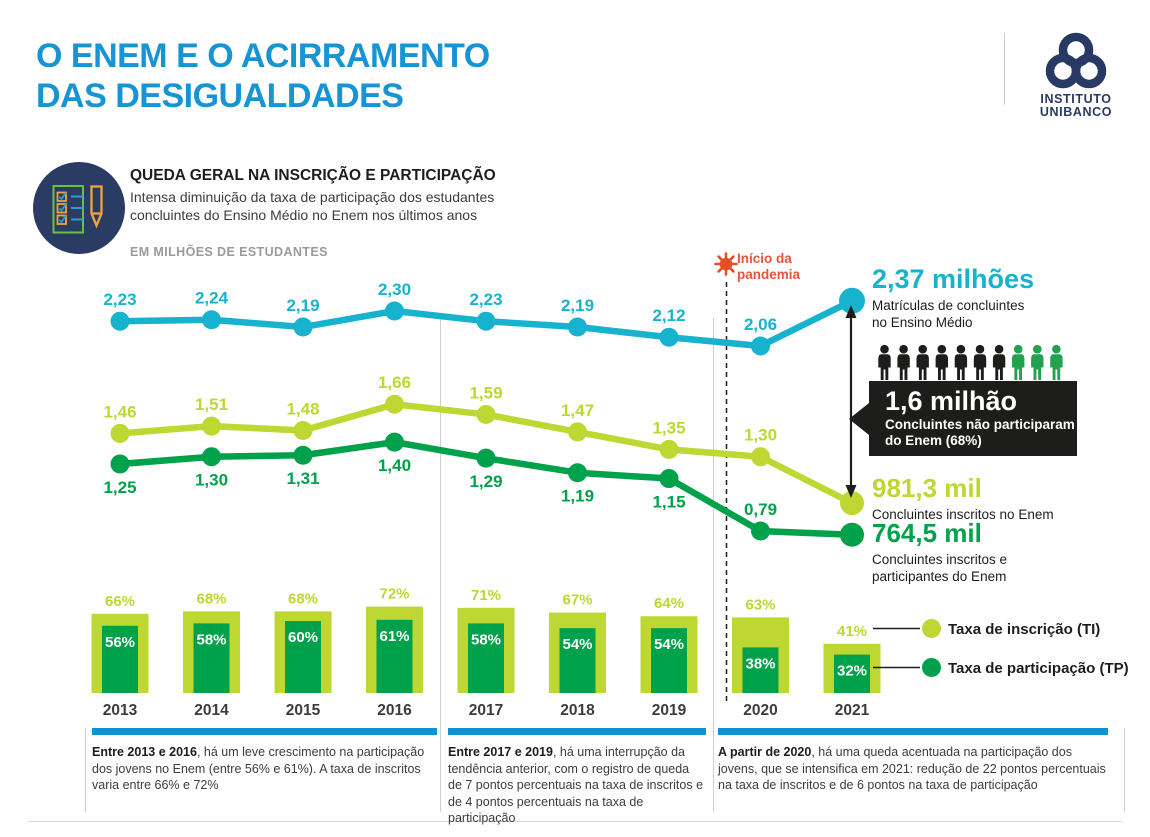  What do you see at coordinates (760, 604) in the screenshot?
I see `bar-ti-label: 63%` at bounding box center [760, 604].